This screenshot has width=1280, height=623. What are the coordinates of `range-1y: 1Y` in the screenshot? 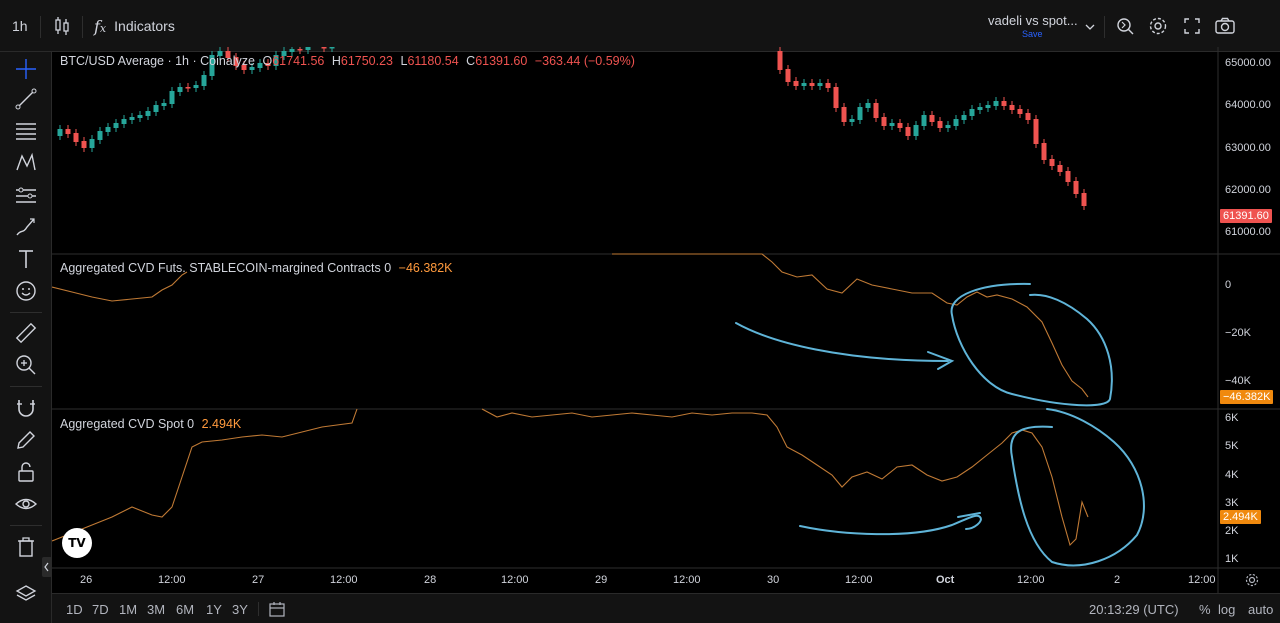 It's located at (214, 608).